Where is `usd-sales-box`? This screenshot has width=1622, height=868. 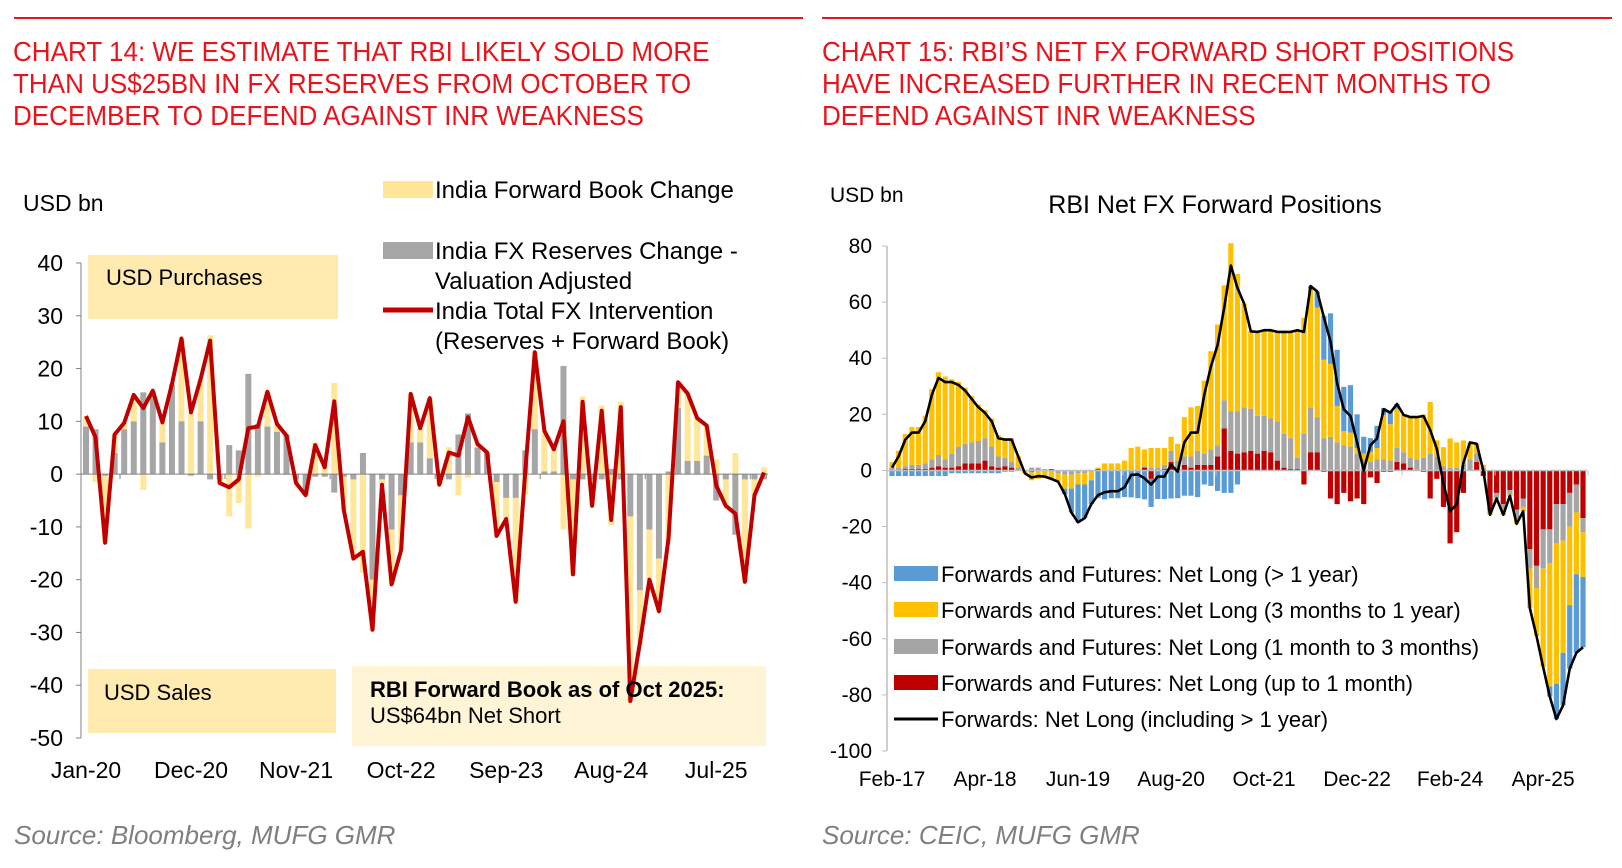
usd-sales-box is located at coordinates (212, 701).